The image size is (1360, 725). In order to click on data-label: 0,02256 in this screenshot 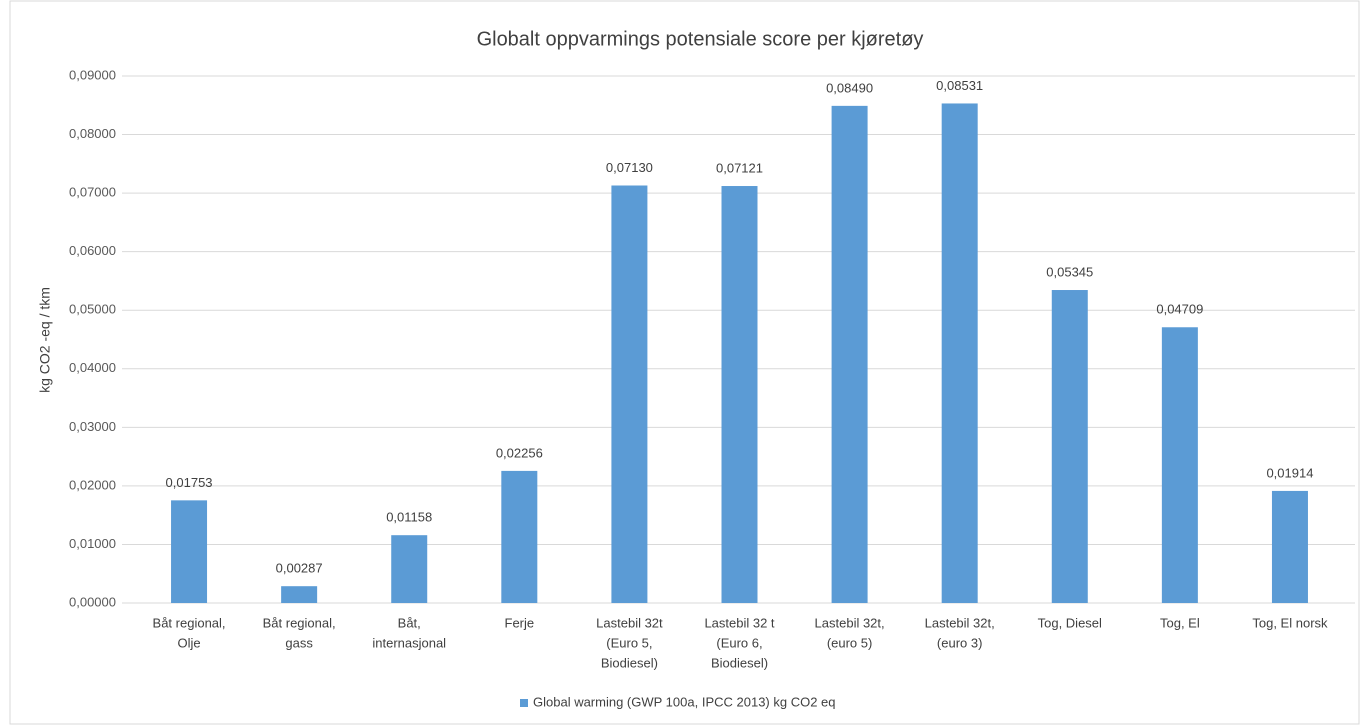, I will do `click(519, 452)`.